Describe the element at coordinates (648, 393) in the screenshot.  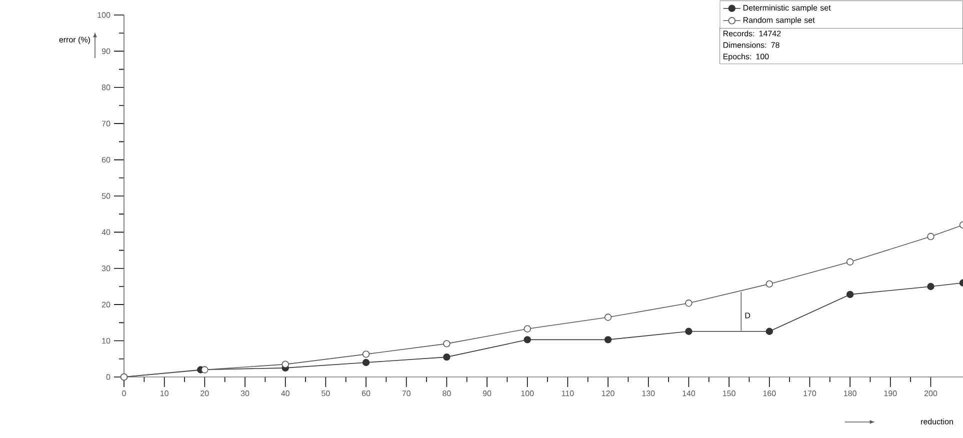
I see `x-tick-label: 130` at that location.